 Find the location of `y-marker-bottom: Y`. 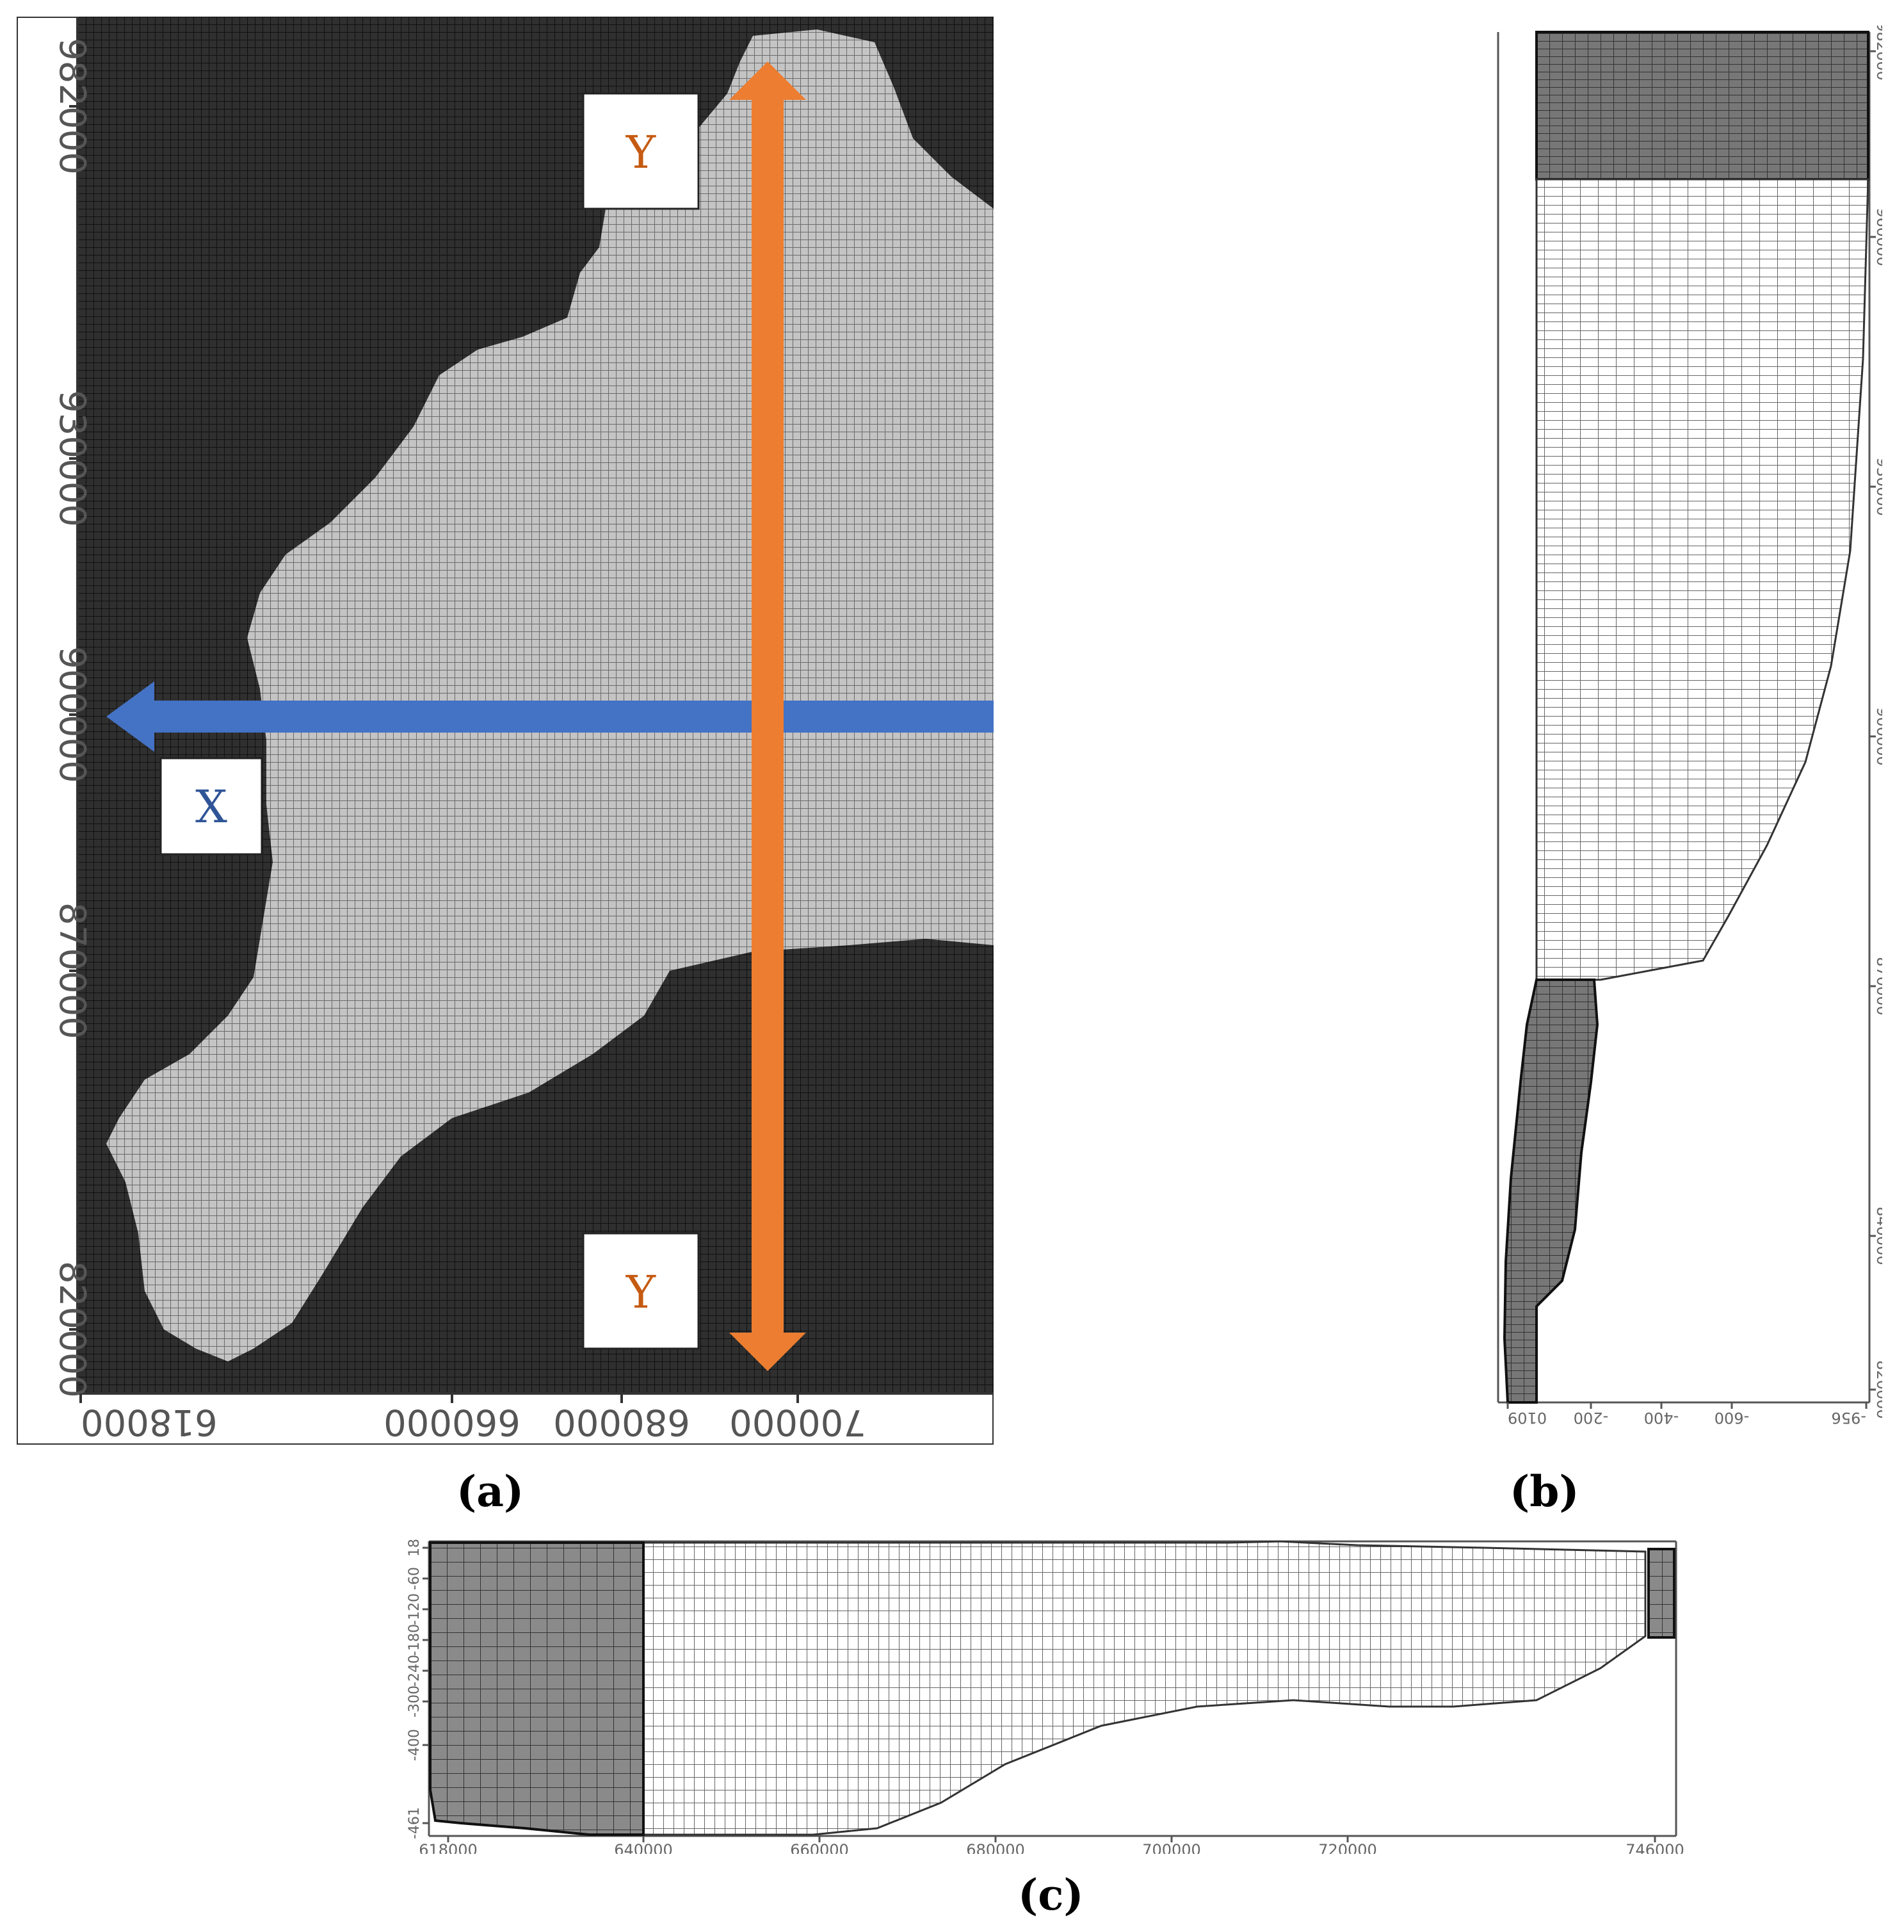

y-marker-bottom: Y is located at coordinates (640, 1293).